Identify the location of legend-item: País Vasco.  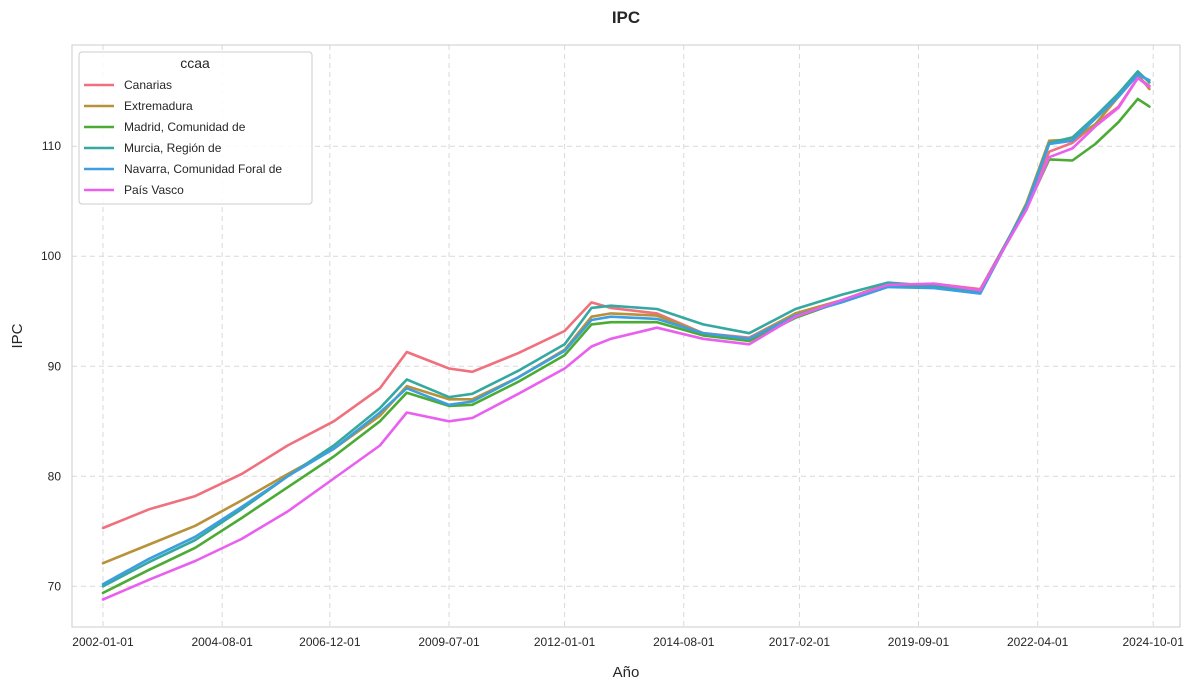
(134, 190).